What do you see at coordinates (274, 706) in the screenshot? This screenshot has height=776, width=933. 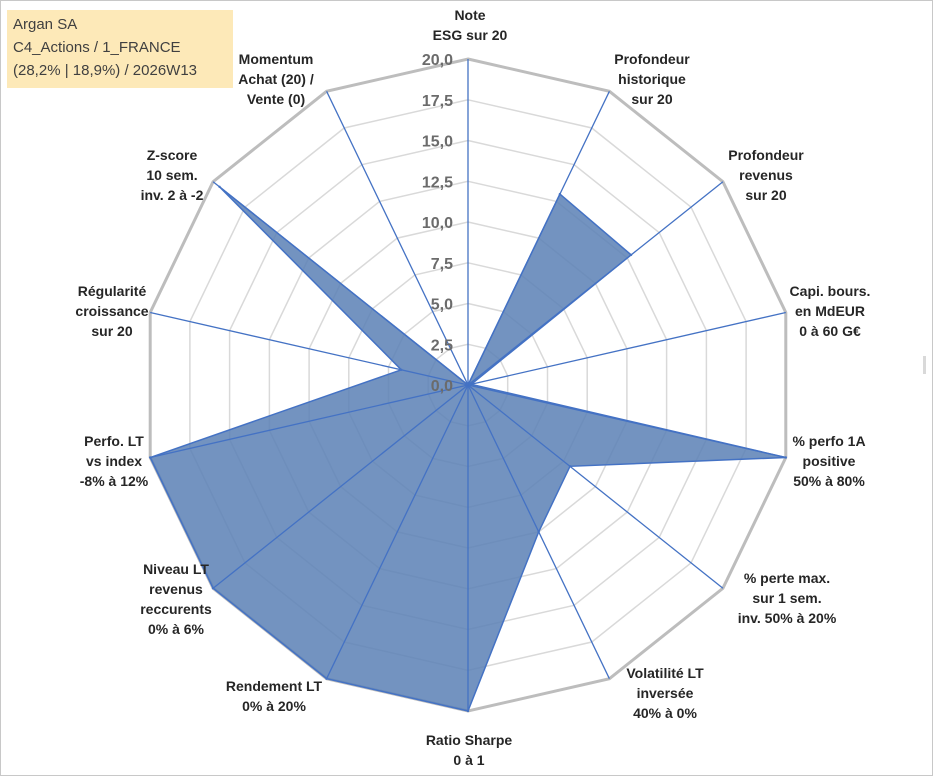 I see `axis-label-line: 0% à 20%` at bounding box center [274, 706].